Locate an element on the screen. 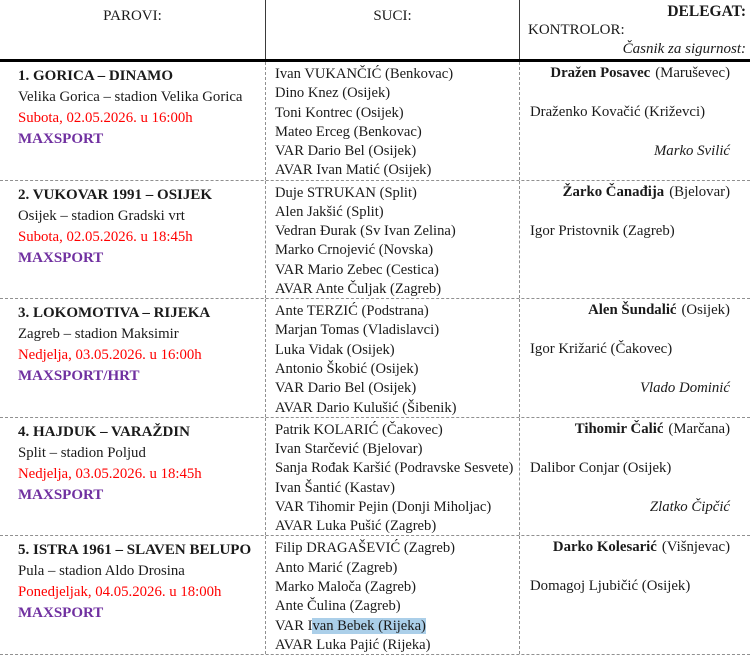 The image size is (750, 660). referee-line: Vedran Đurak (Sv Ivan Zelina) is located at coordinates (365, 231).